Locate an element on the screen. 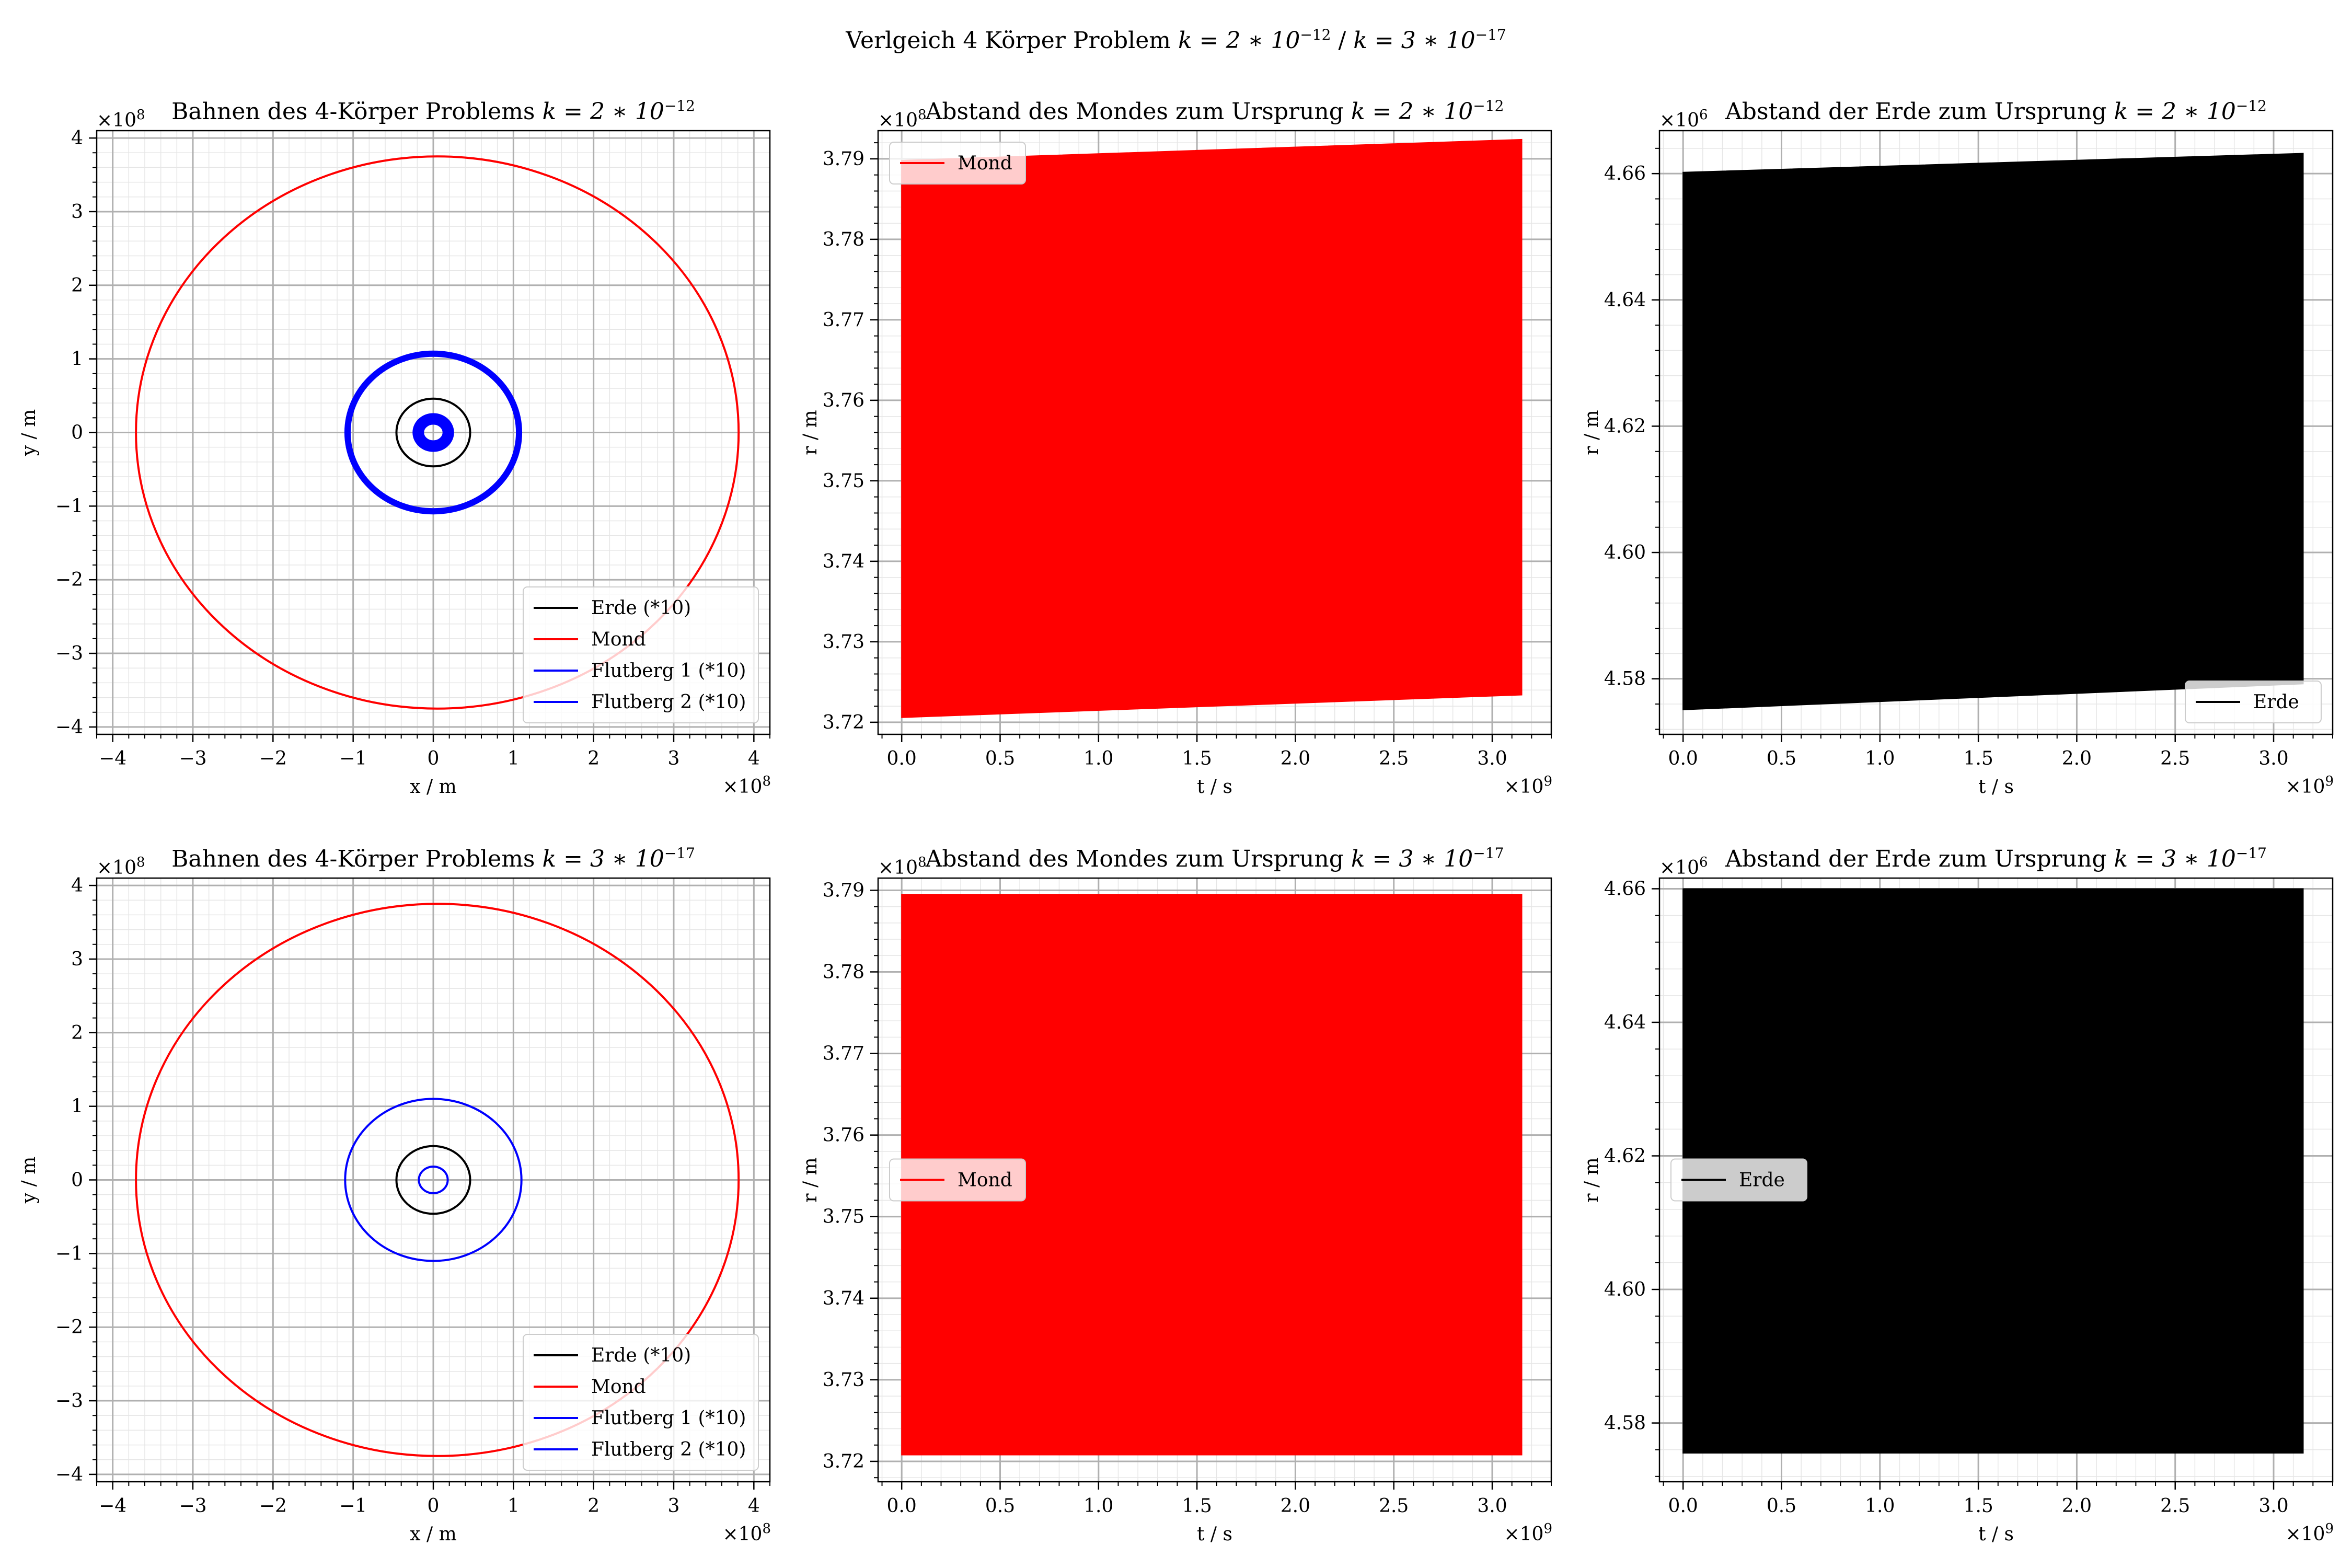 The image size is (2352, 1568). x-tick-label: 0.0 is located at coordinates (902, 1506).